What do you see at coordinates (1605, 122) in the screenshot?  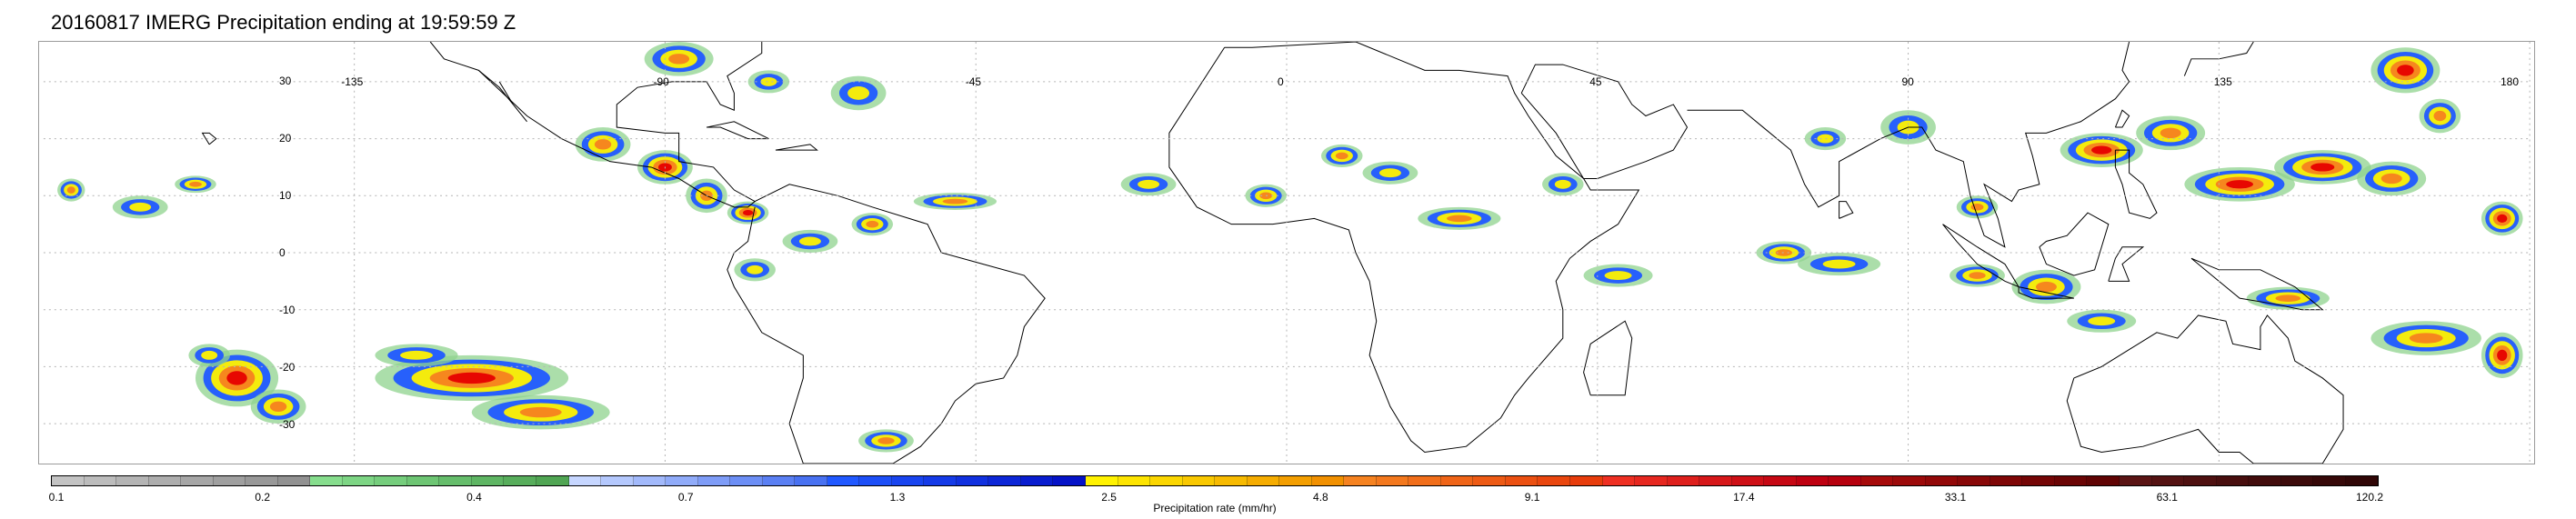 I see `coastline-arabia` at bounding box center [1605, 122].